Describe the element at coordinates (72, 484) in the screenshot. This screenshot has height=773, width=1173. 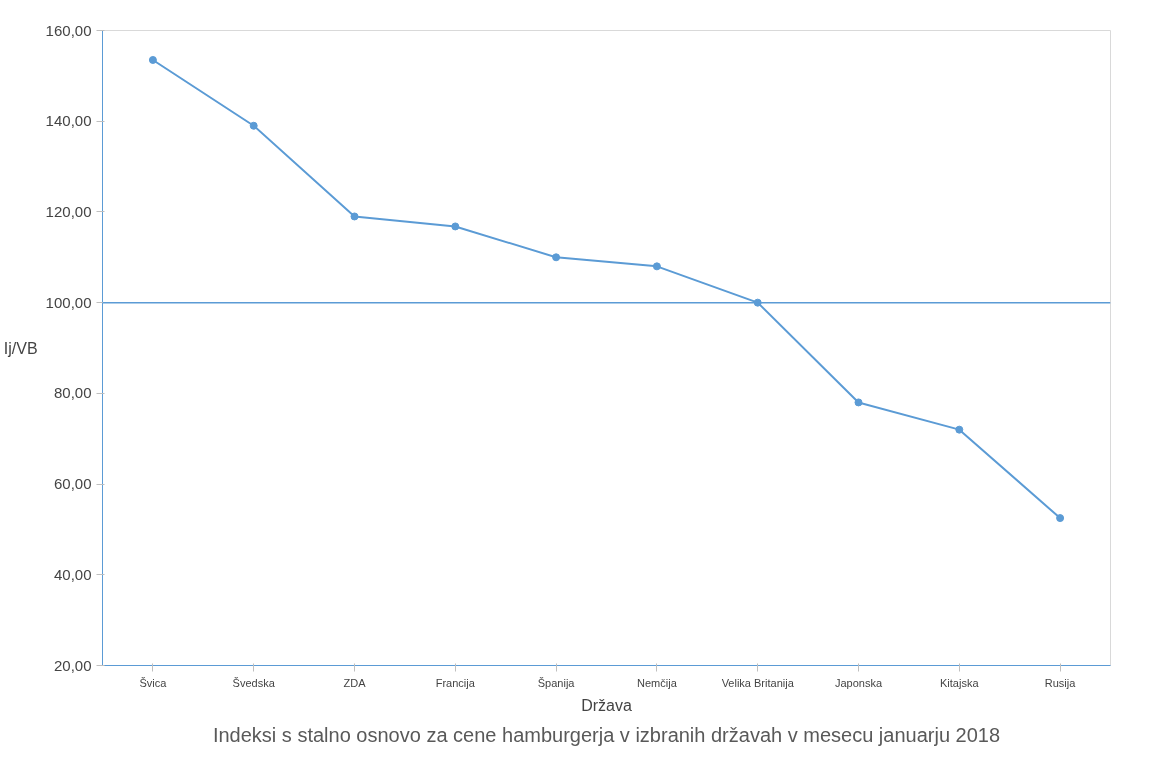
I see `y-tick-label: 60,00` at that location.